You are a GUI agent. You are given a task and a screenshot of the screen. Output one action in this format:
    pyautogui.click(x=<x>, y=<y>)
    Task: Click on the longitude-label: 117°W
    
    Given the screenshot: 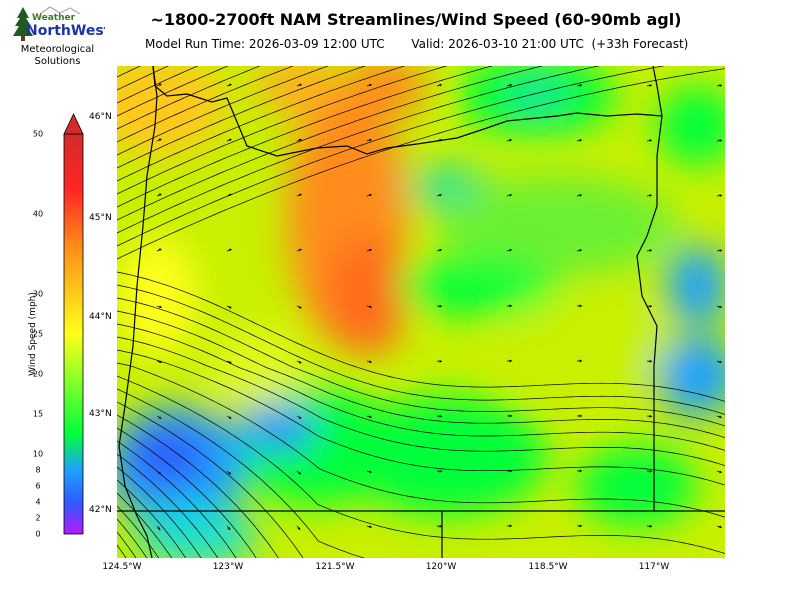 What is the action you would take?
    pyautogui.click(x=654, y=567)
    